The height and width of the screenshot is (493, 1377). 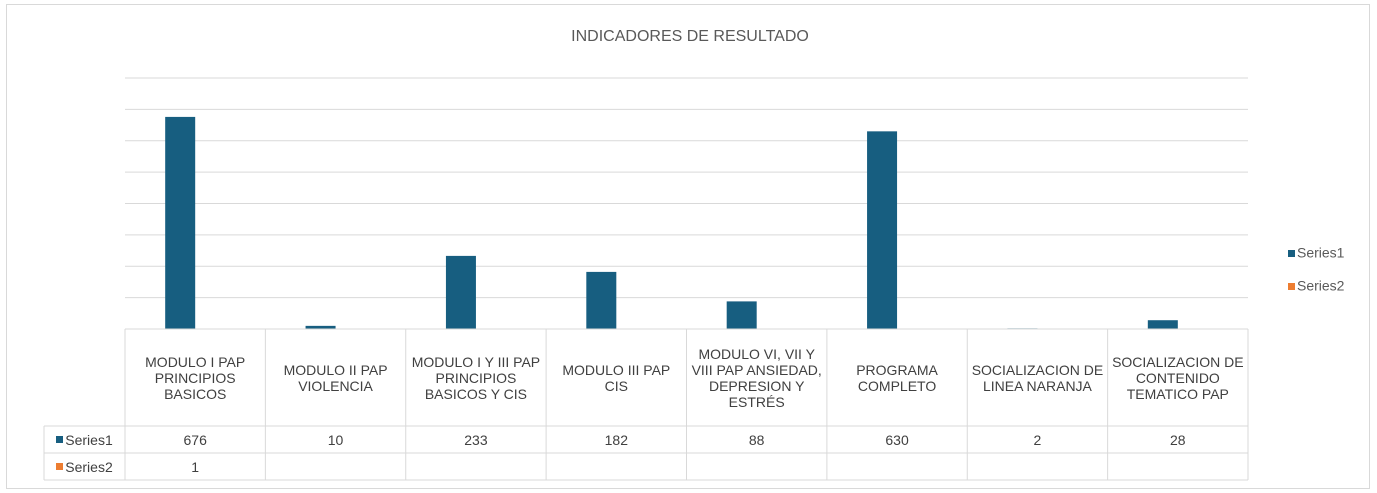 I want to click on data-label-text: 233, so click(x=476, y=439).